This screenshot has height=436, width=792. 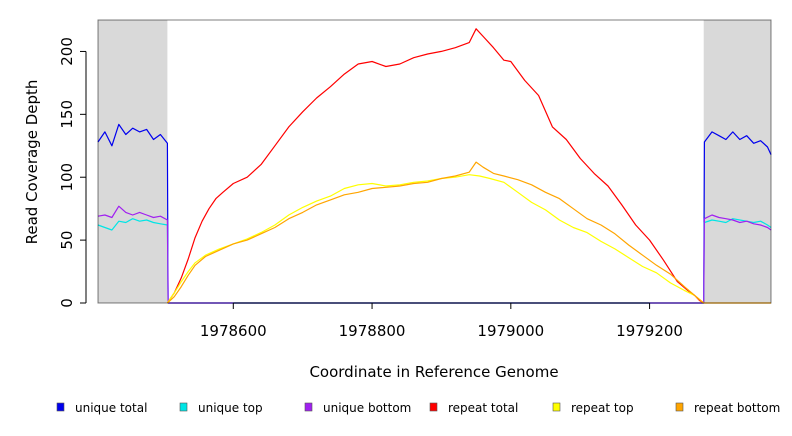 I want to click on x-tick-label-1979200: 1979200, so click(x=649, y=331).